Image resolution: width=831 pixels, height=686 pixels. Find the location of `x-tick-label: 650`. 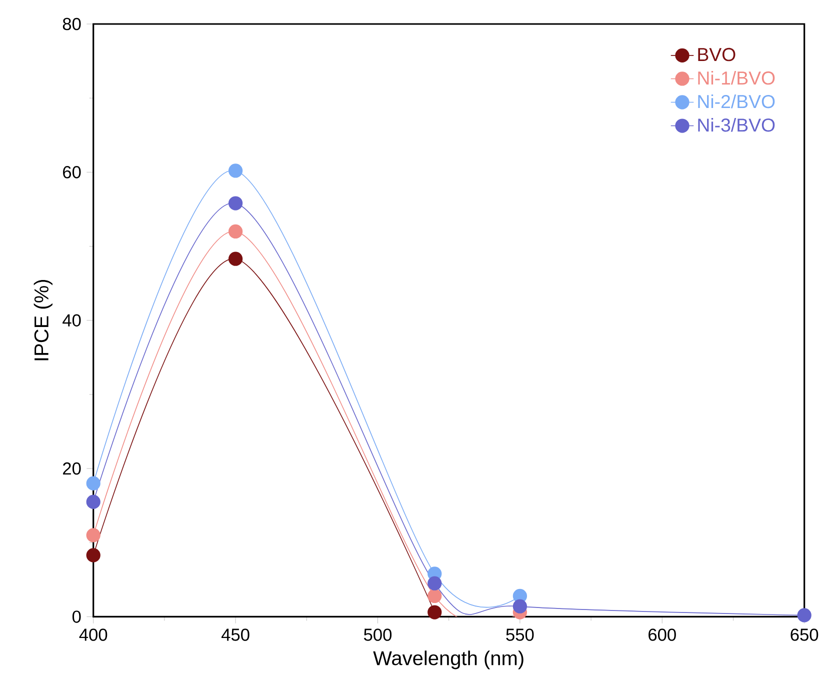

x-tick-label: 650 is located at coordinates (804, 634).